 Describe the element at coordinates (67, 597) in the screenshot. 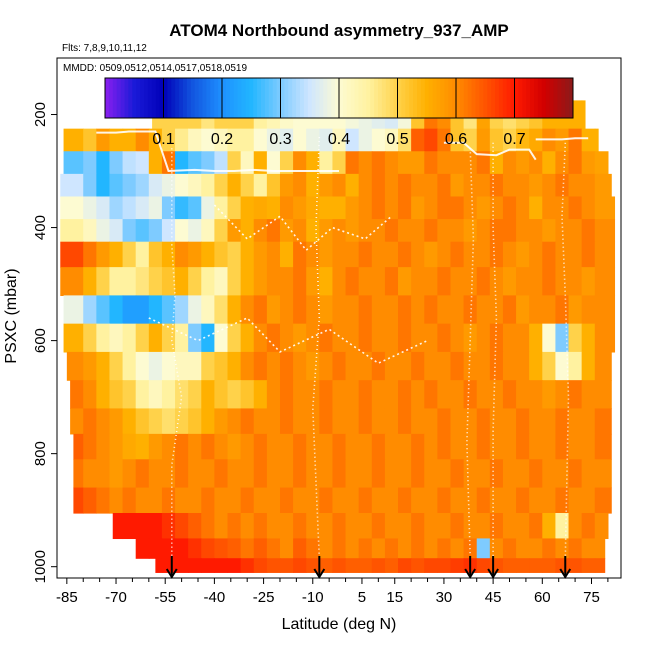

I see `x-tick-label: -85` at that location.